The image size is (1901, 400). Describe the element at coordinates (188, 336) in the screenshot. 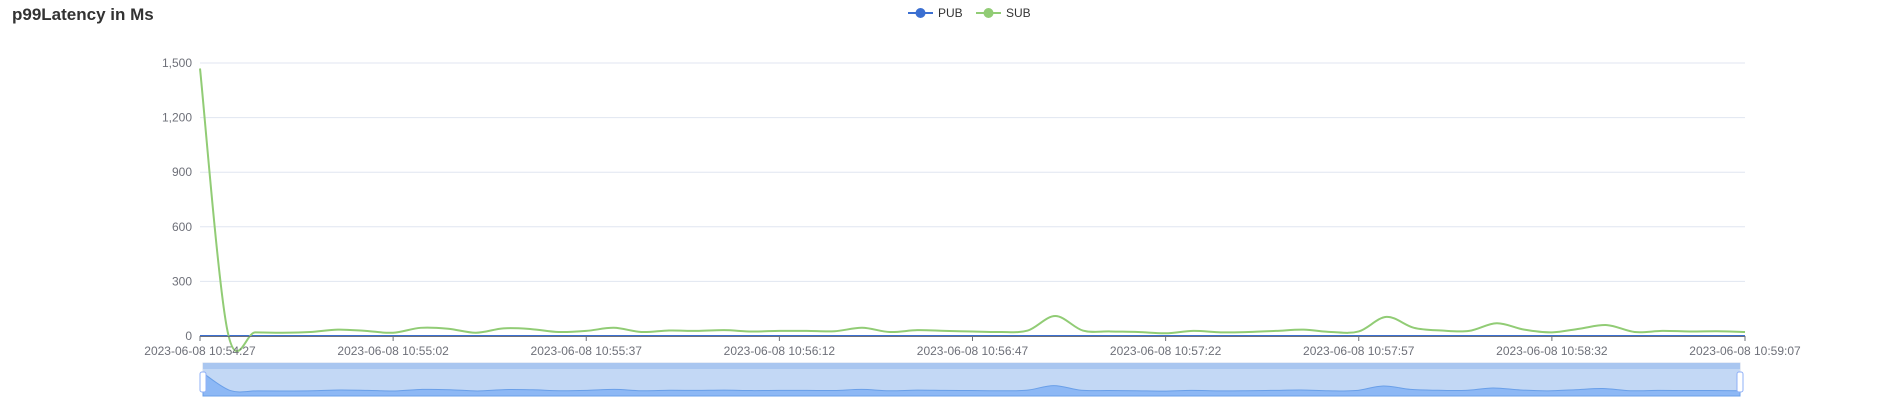

I see `y-tick-label: 0` at that location.